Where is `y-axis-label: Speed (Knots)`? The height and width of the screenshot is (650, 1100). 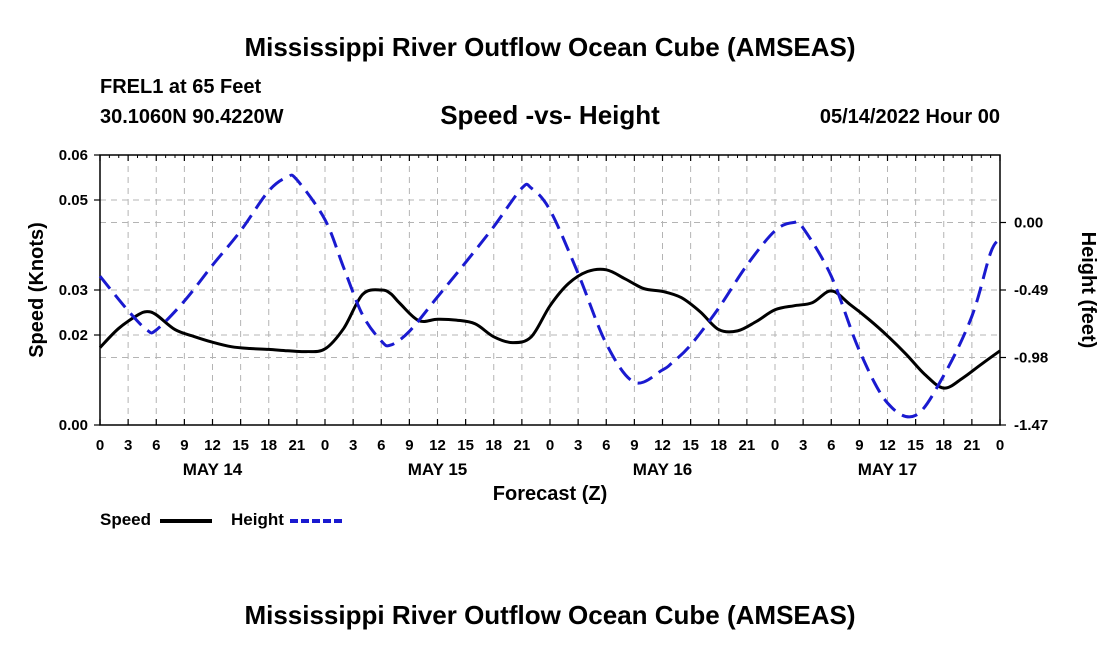 y-axis-label: Speed (Knots) is located at coordinates (37, 290).